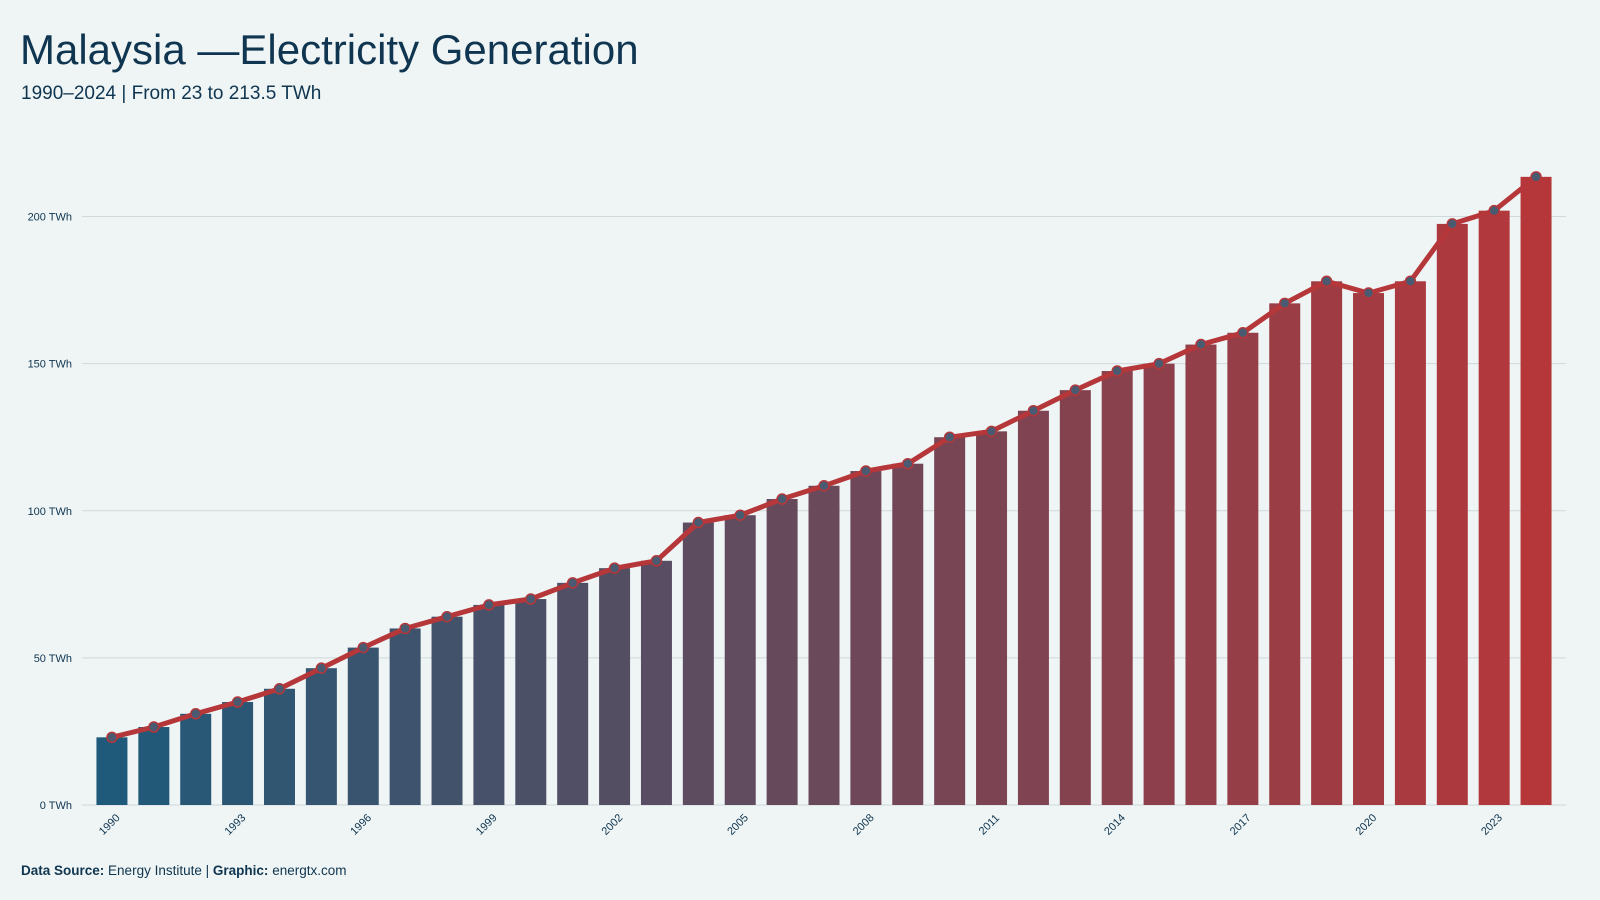 The width and height of the screenshot is (1600, 900). Describe the element at coordinates (56, 806) in the screenshot. I see `y-tick-label: 0 TWh` at that location.